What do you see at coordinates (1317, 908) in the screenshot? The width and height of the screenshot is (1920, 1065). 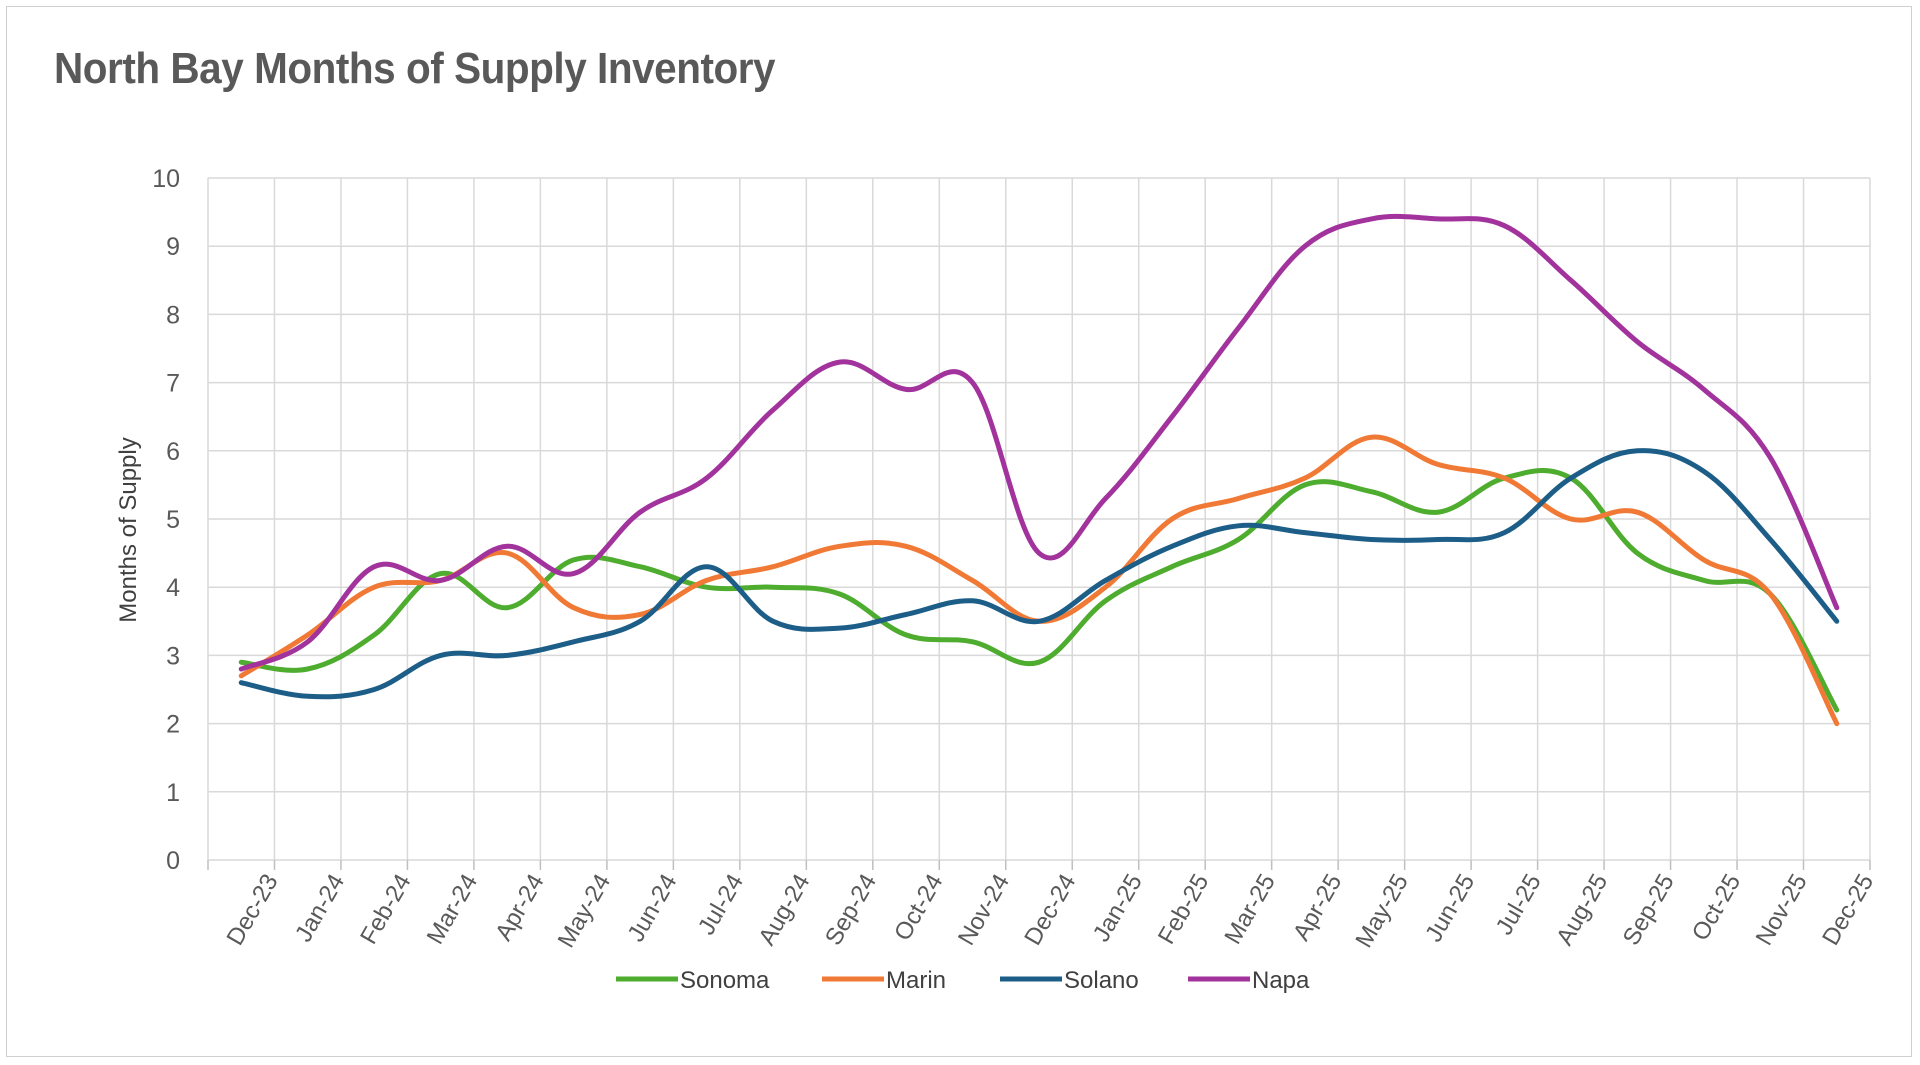 I see `x-tick-label: Apr-25` at bounding box center [1317, 908].